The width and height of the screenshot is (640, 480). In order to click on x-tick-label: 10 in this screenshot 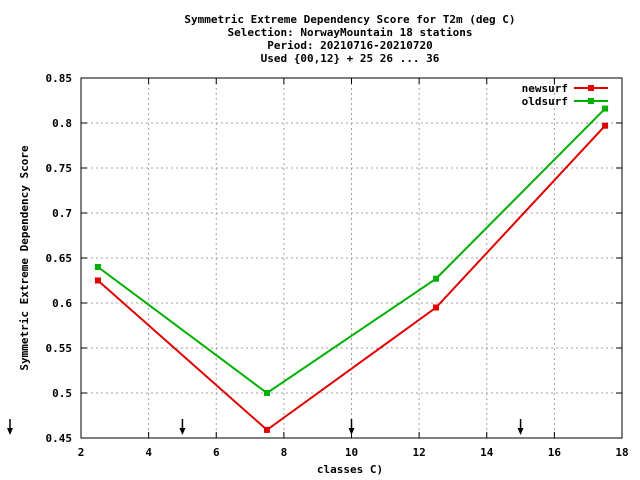, I will do `click(351, 452)`.